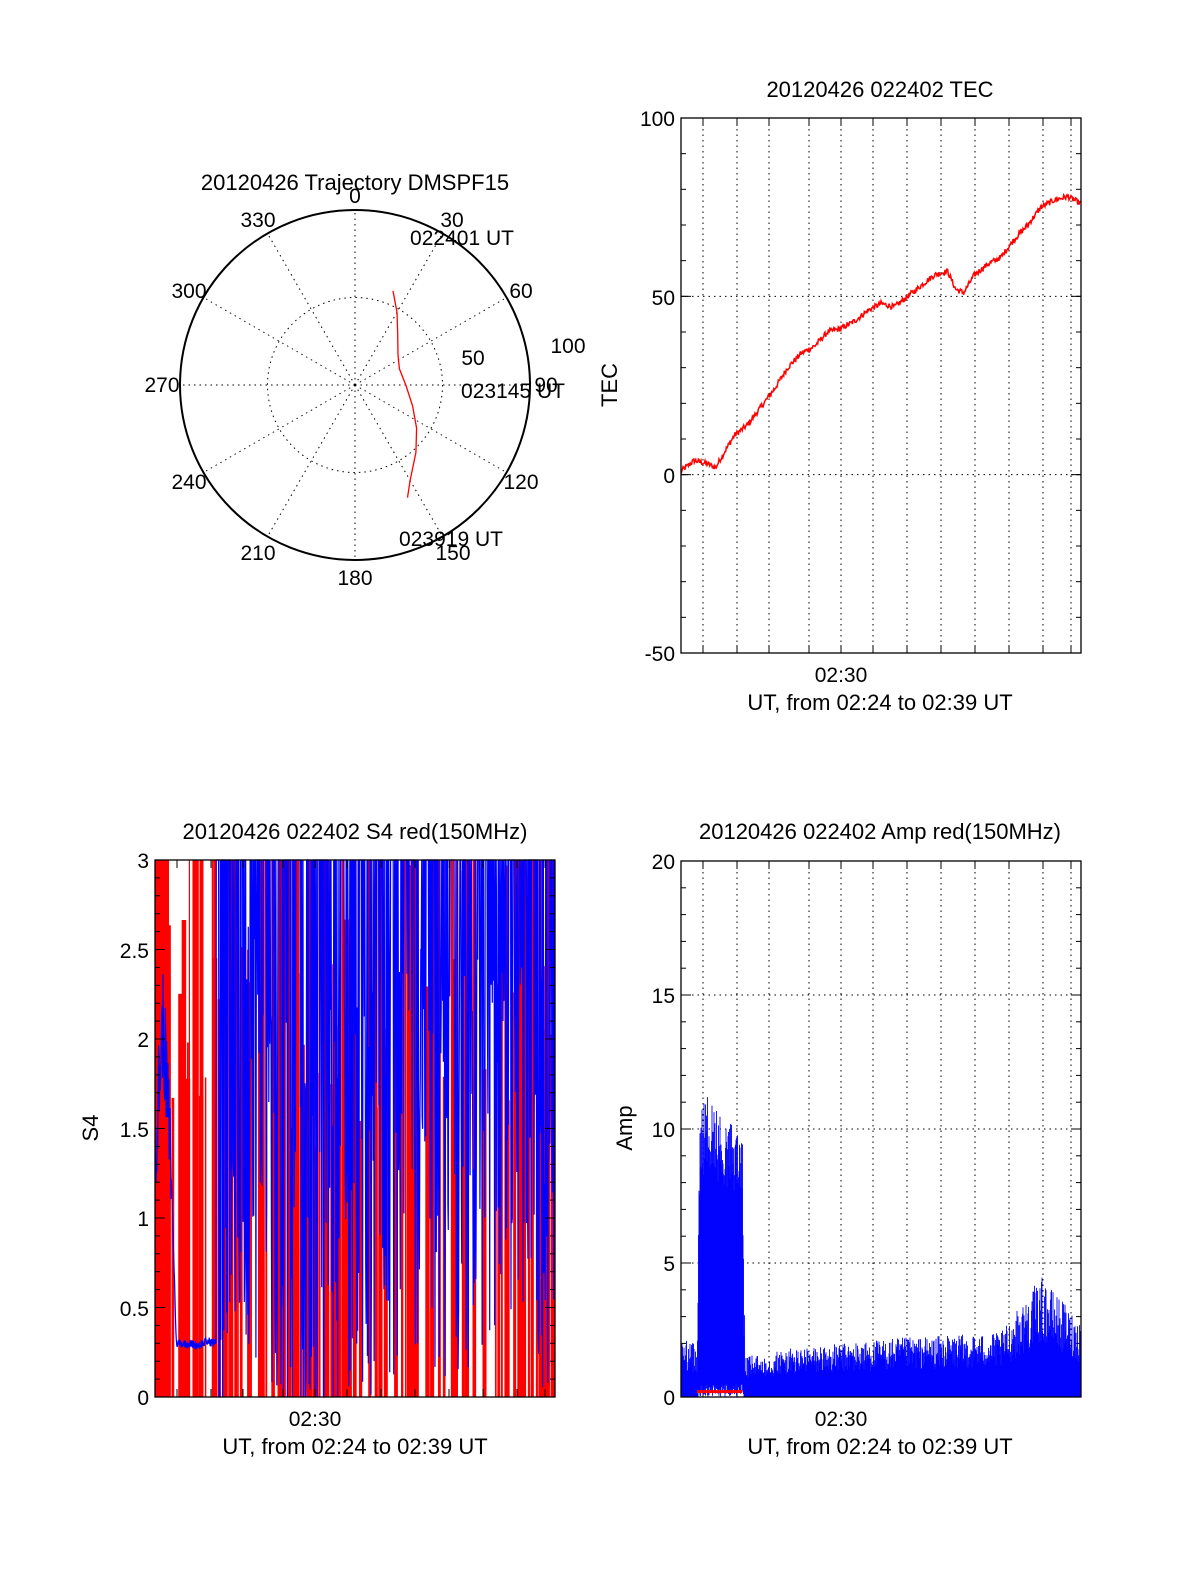 The height and width of the screenshot is (1575, 1200). Describe the element at coordinates (663, 996) in the screenshot. I see `amp-y-label-15: 15` at that location.